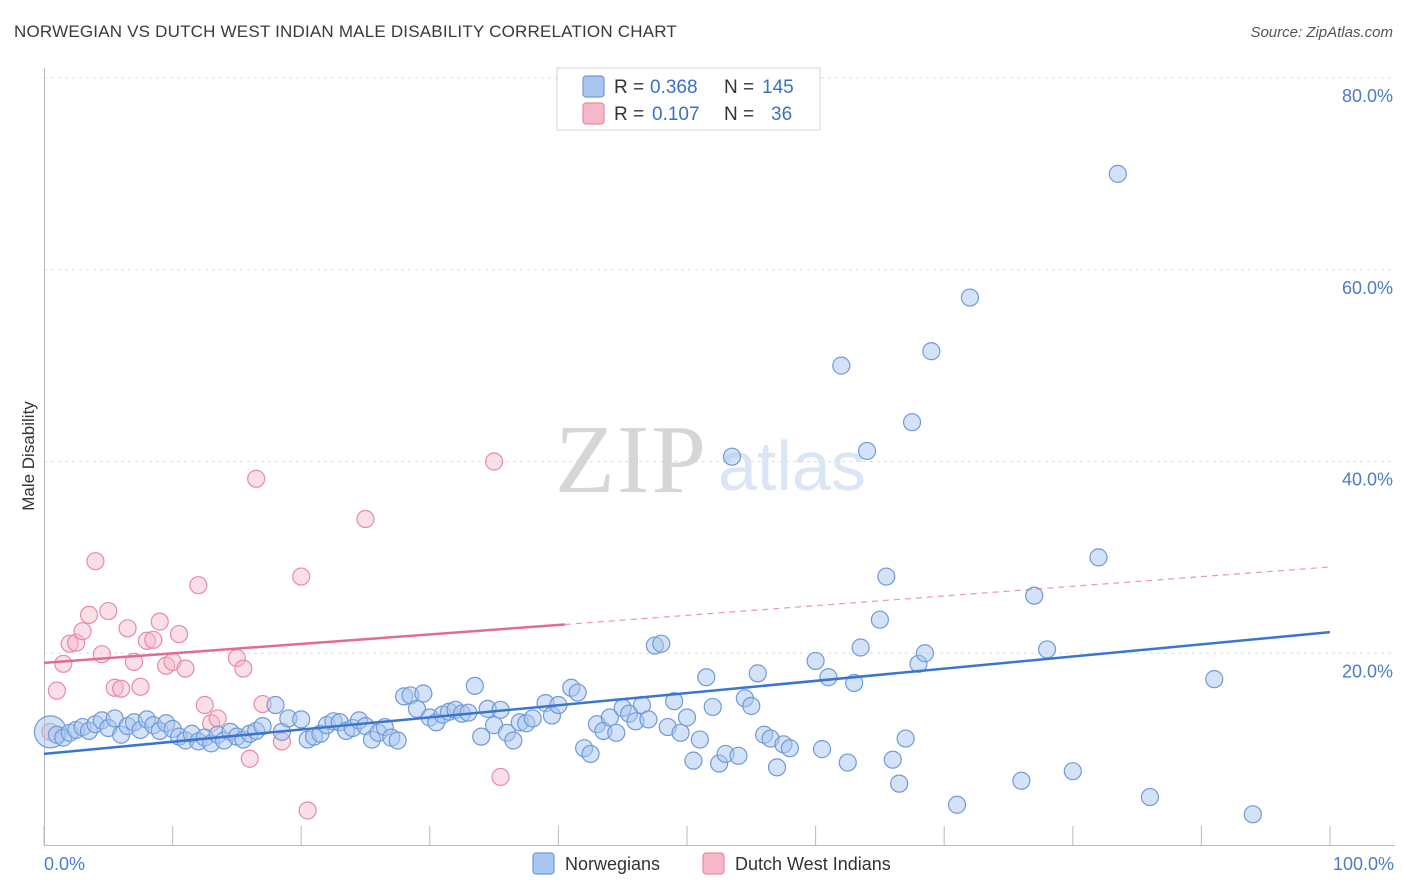 This screenshot has width=1406, height=892. What do you see at coordinates (739, 114) in the screenshot?
I see `legend-n-label-dutch-west-indians: N =` at bounding box center [739, 114].